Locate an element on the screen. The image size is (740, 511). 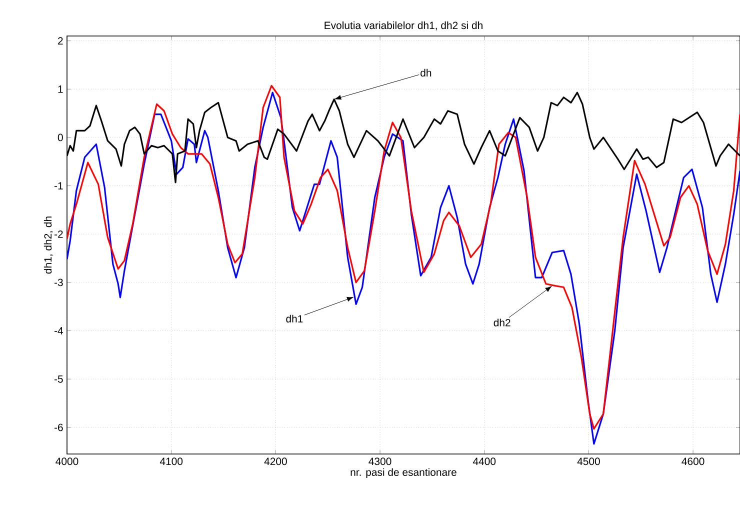
x-axis-title: nr. pasi de esantionare is located at coordinates (403, 473).